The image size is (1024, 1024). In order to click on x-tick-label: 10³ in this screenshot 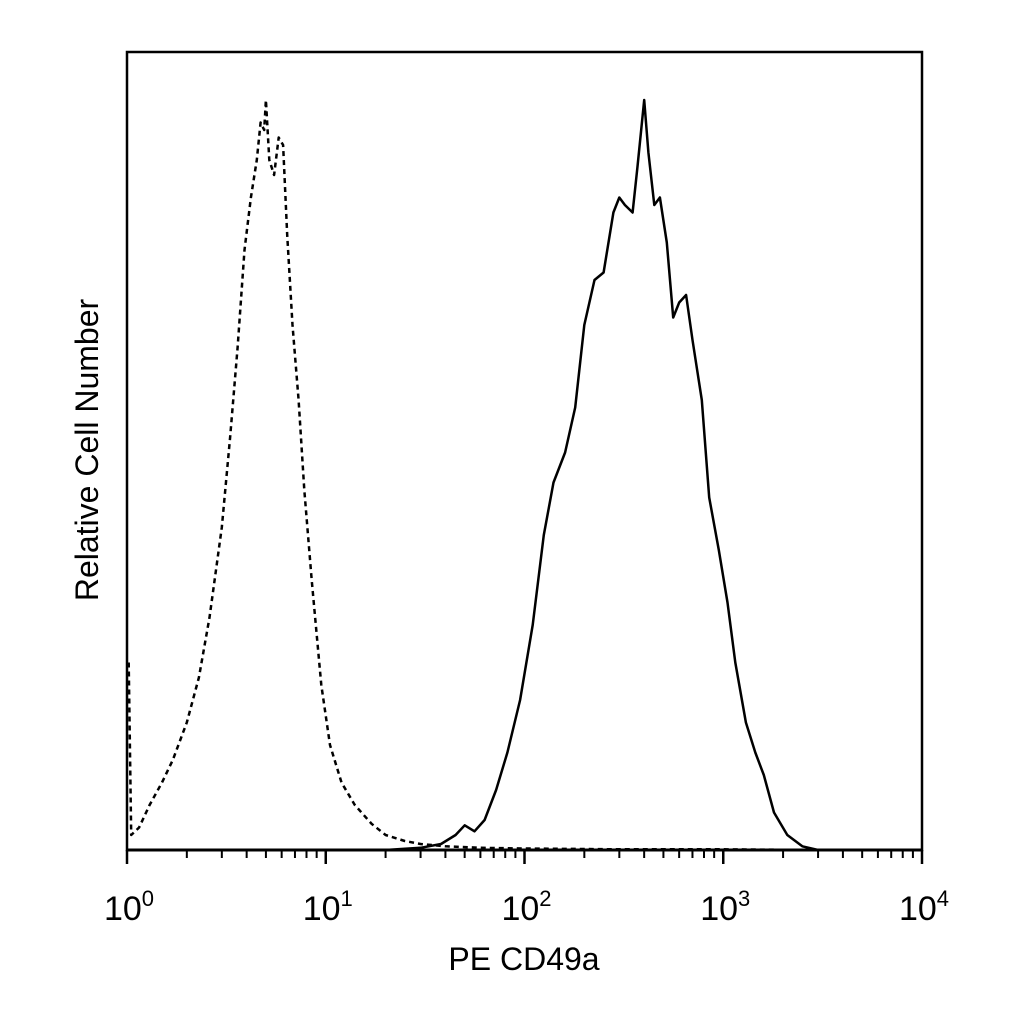, I will do `click(725, 907)`.